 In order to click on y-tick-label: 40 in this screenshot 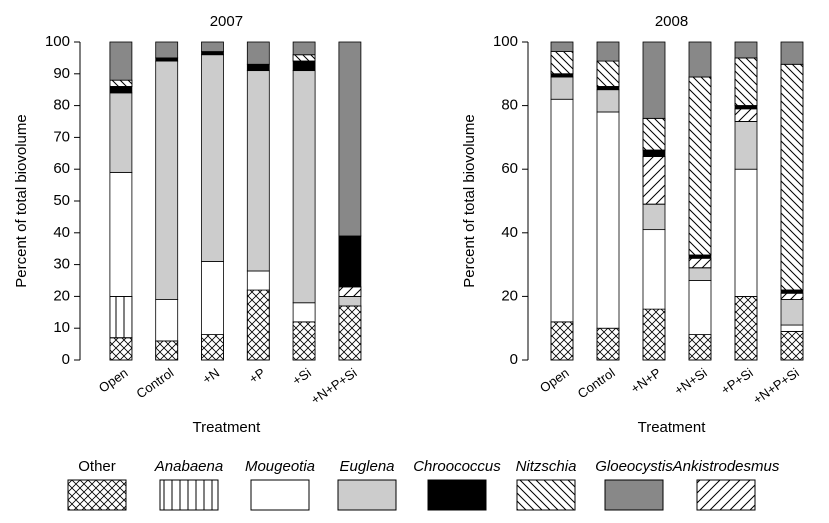, I will do `click(509, 232)`.